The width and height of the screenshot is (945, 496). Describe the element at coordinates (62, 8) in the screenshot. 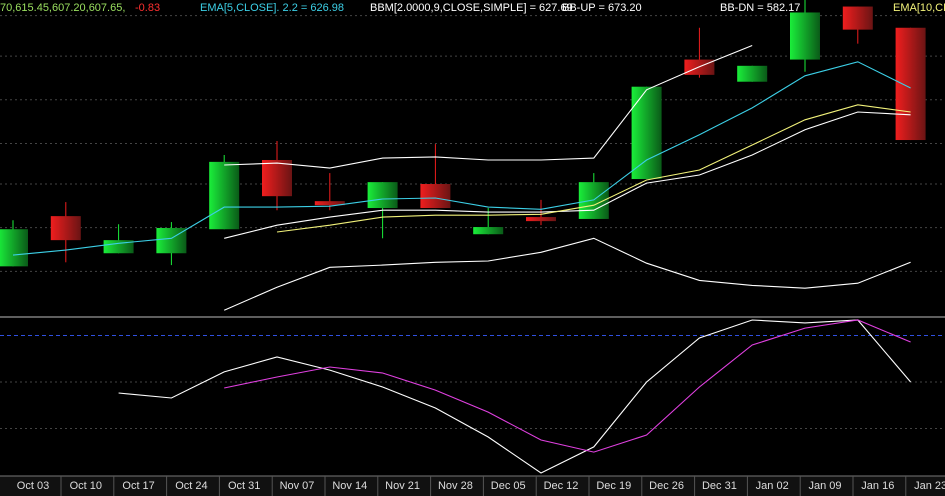

I see `header-ohlc: 70,615.45,607.20,607.65,` at that location.